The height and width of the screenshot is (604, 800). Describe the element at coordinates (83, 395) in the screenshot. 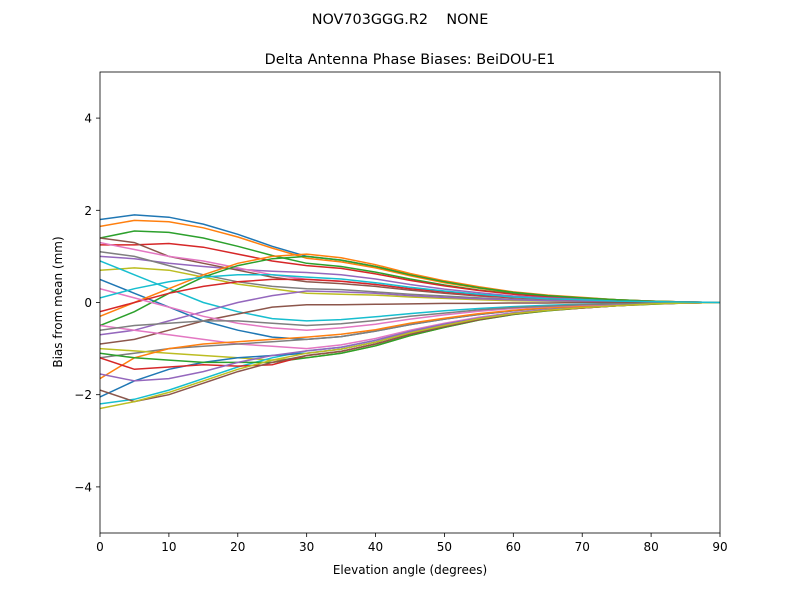

I see `y-tick-label: −2` at that location.